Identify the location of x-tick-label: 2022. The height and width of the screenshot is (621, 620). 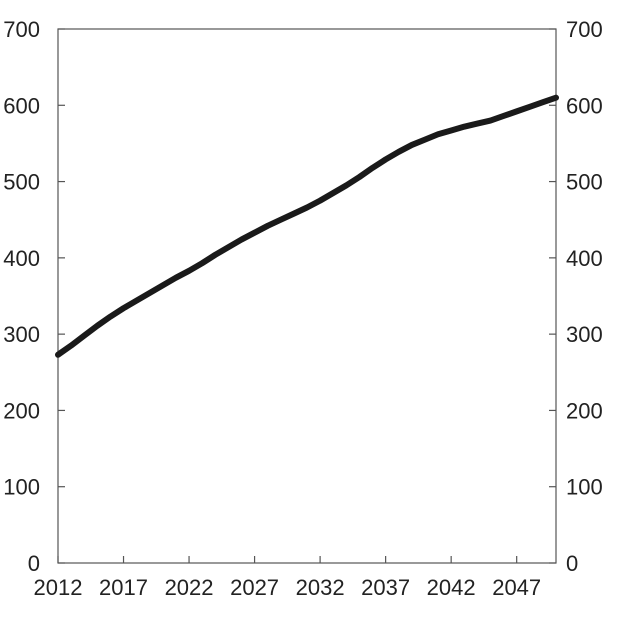
(189, 587).